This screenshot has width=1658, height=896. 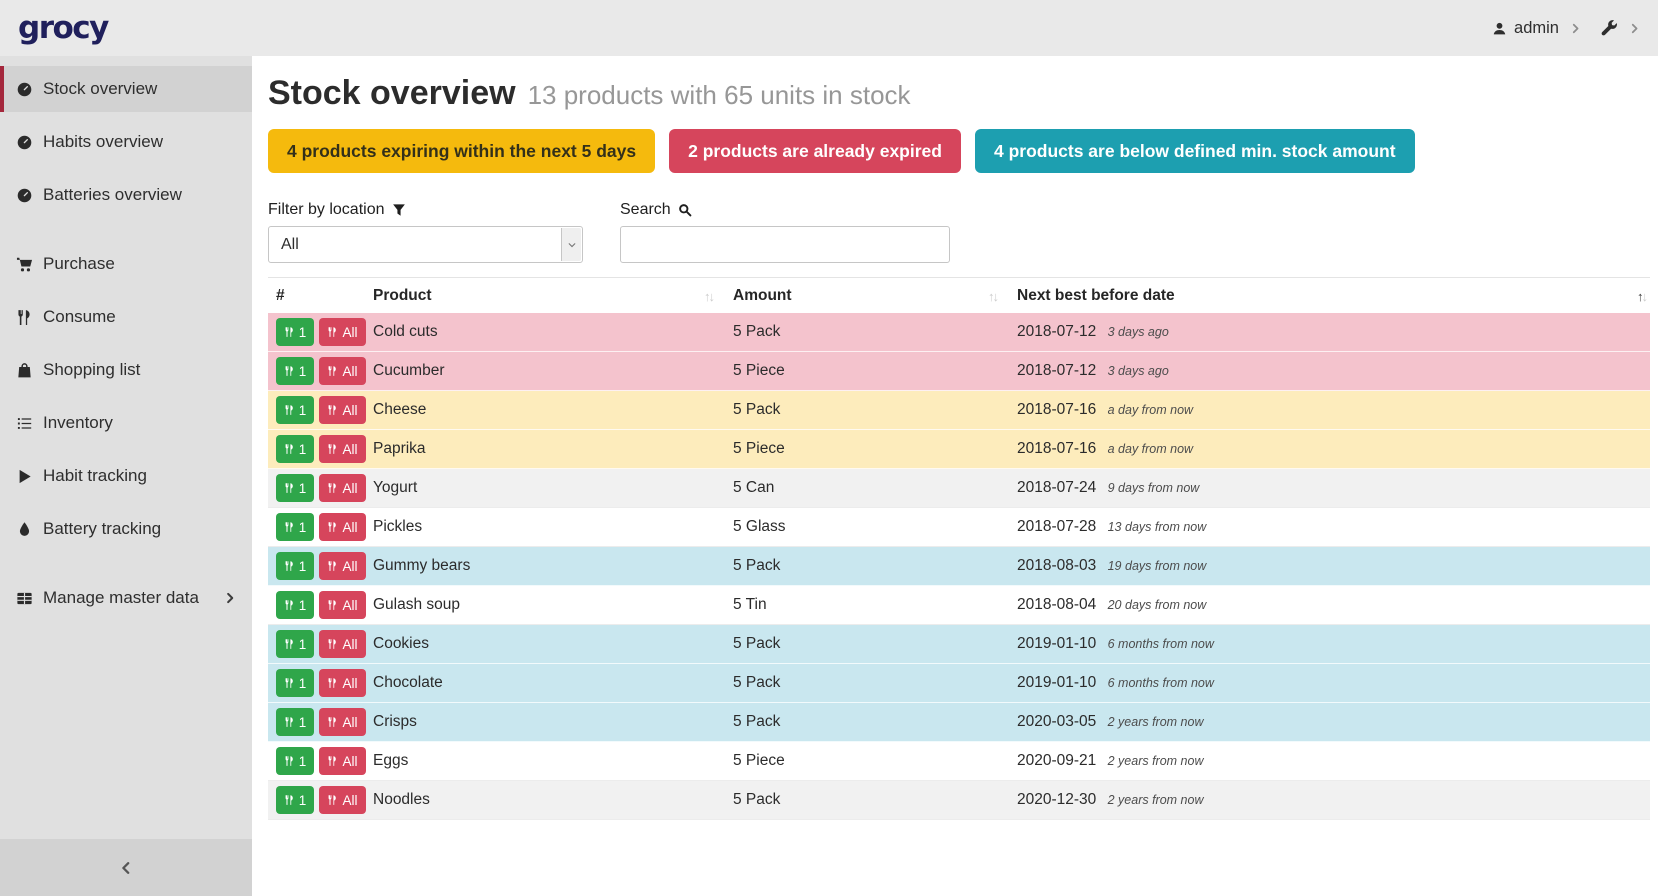 I want to click on sidebar-item-shopping-list: Shopping list, so click(x=126, y=370).